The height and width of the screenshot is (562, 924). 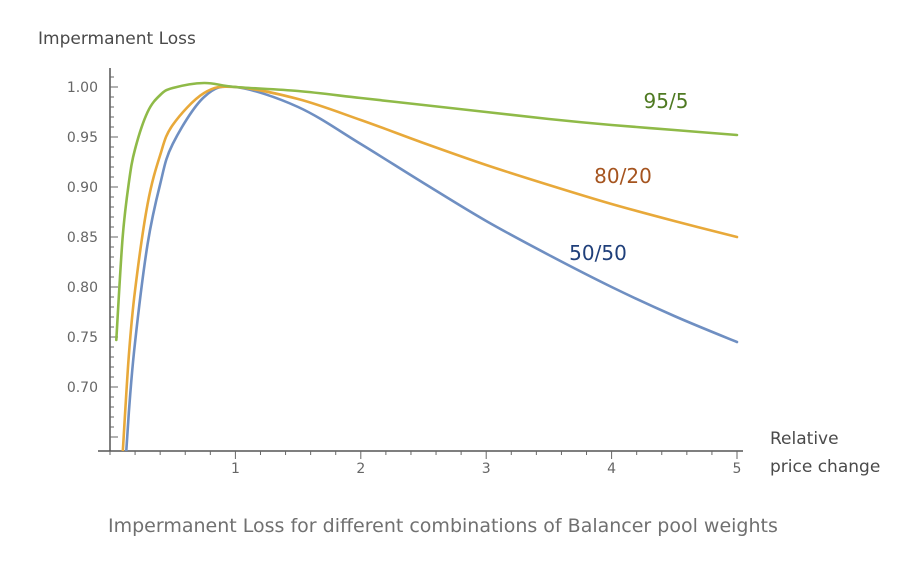 I want to click on y-tick-label: 1.00, so click(x=82, y=88).